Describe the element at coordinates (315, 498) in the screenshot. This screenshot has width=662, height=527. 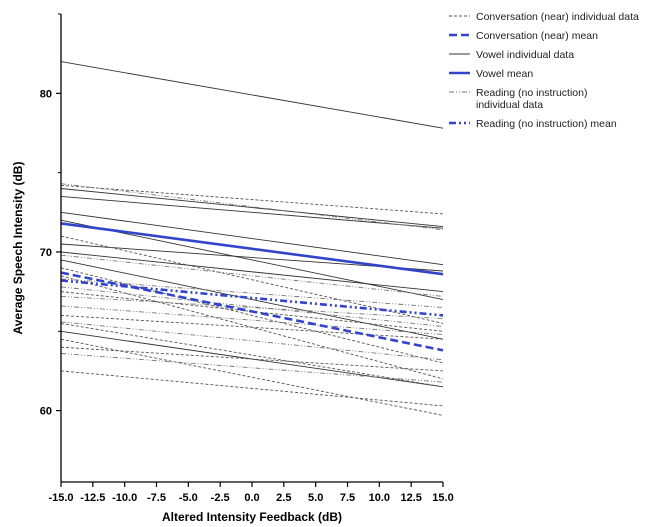
I see `x-tick-label: 5.0` at that location.